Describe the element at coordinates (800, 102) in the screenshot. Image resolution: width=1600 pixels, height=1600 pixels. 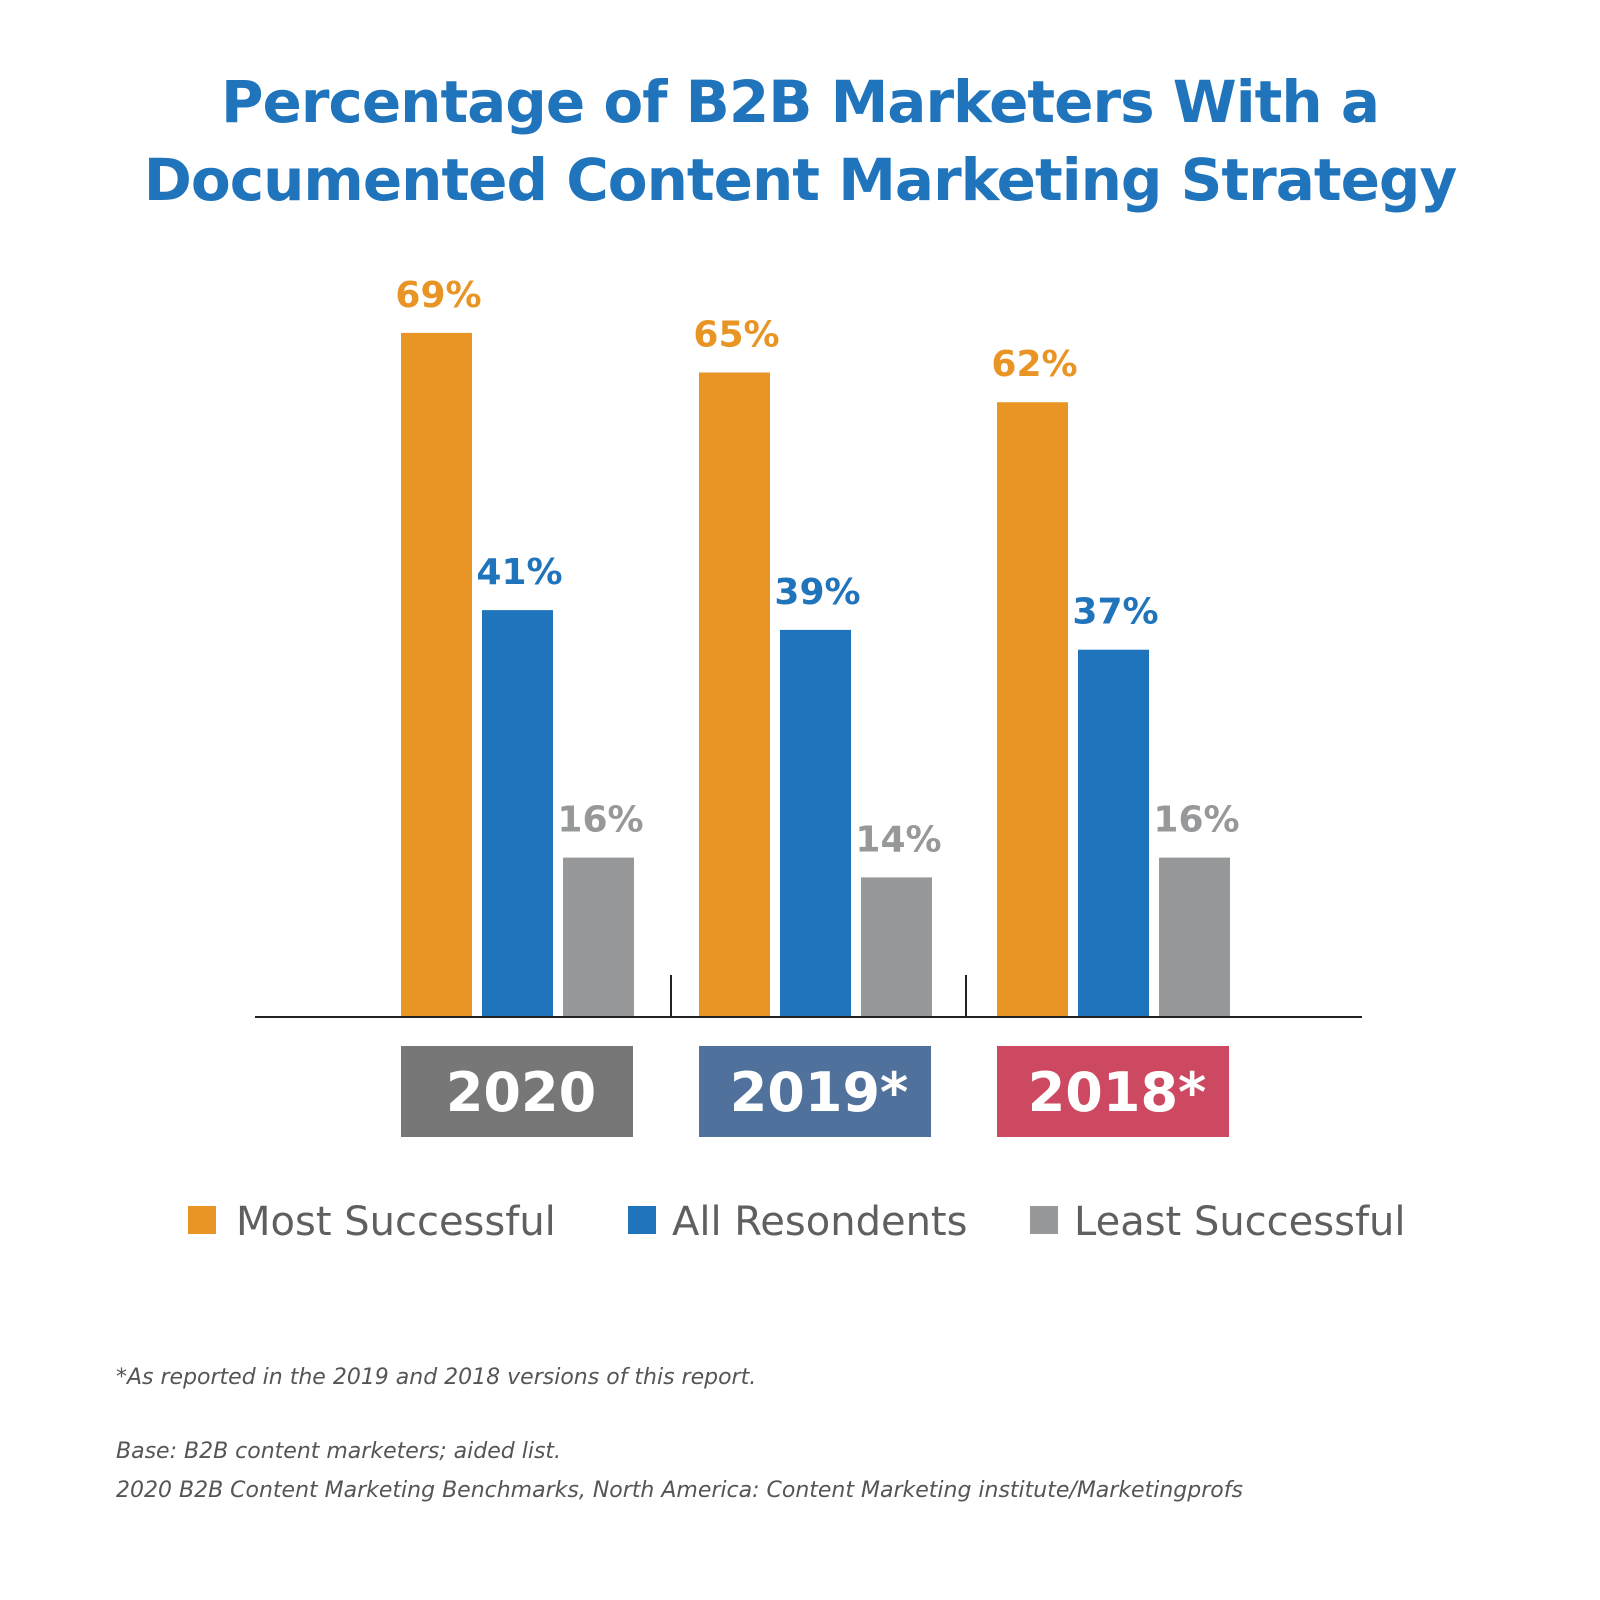
I see `chart-title-line-1: Percentage of B2B Marketers With a` at that location.